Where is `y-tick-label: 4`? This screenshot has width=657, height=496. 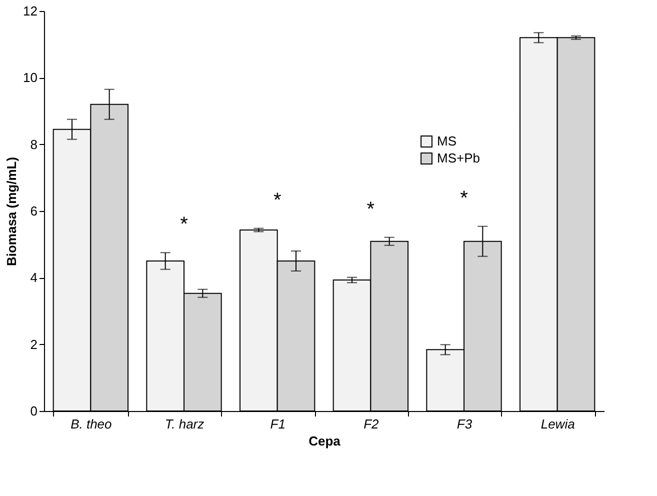
y-tick-label: 4 is located at coordinates (34, 278).